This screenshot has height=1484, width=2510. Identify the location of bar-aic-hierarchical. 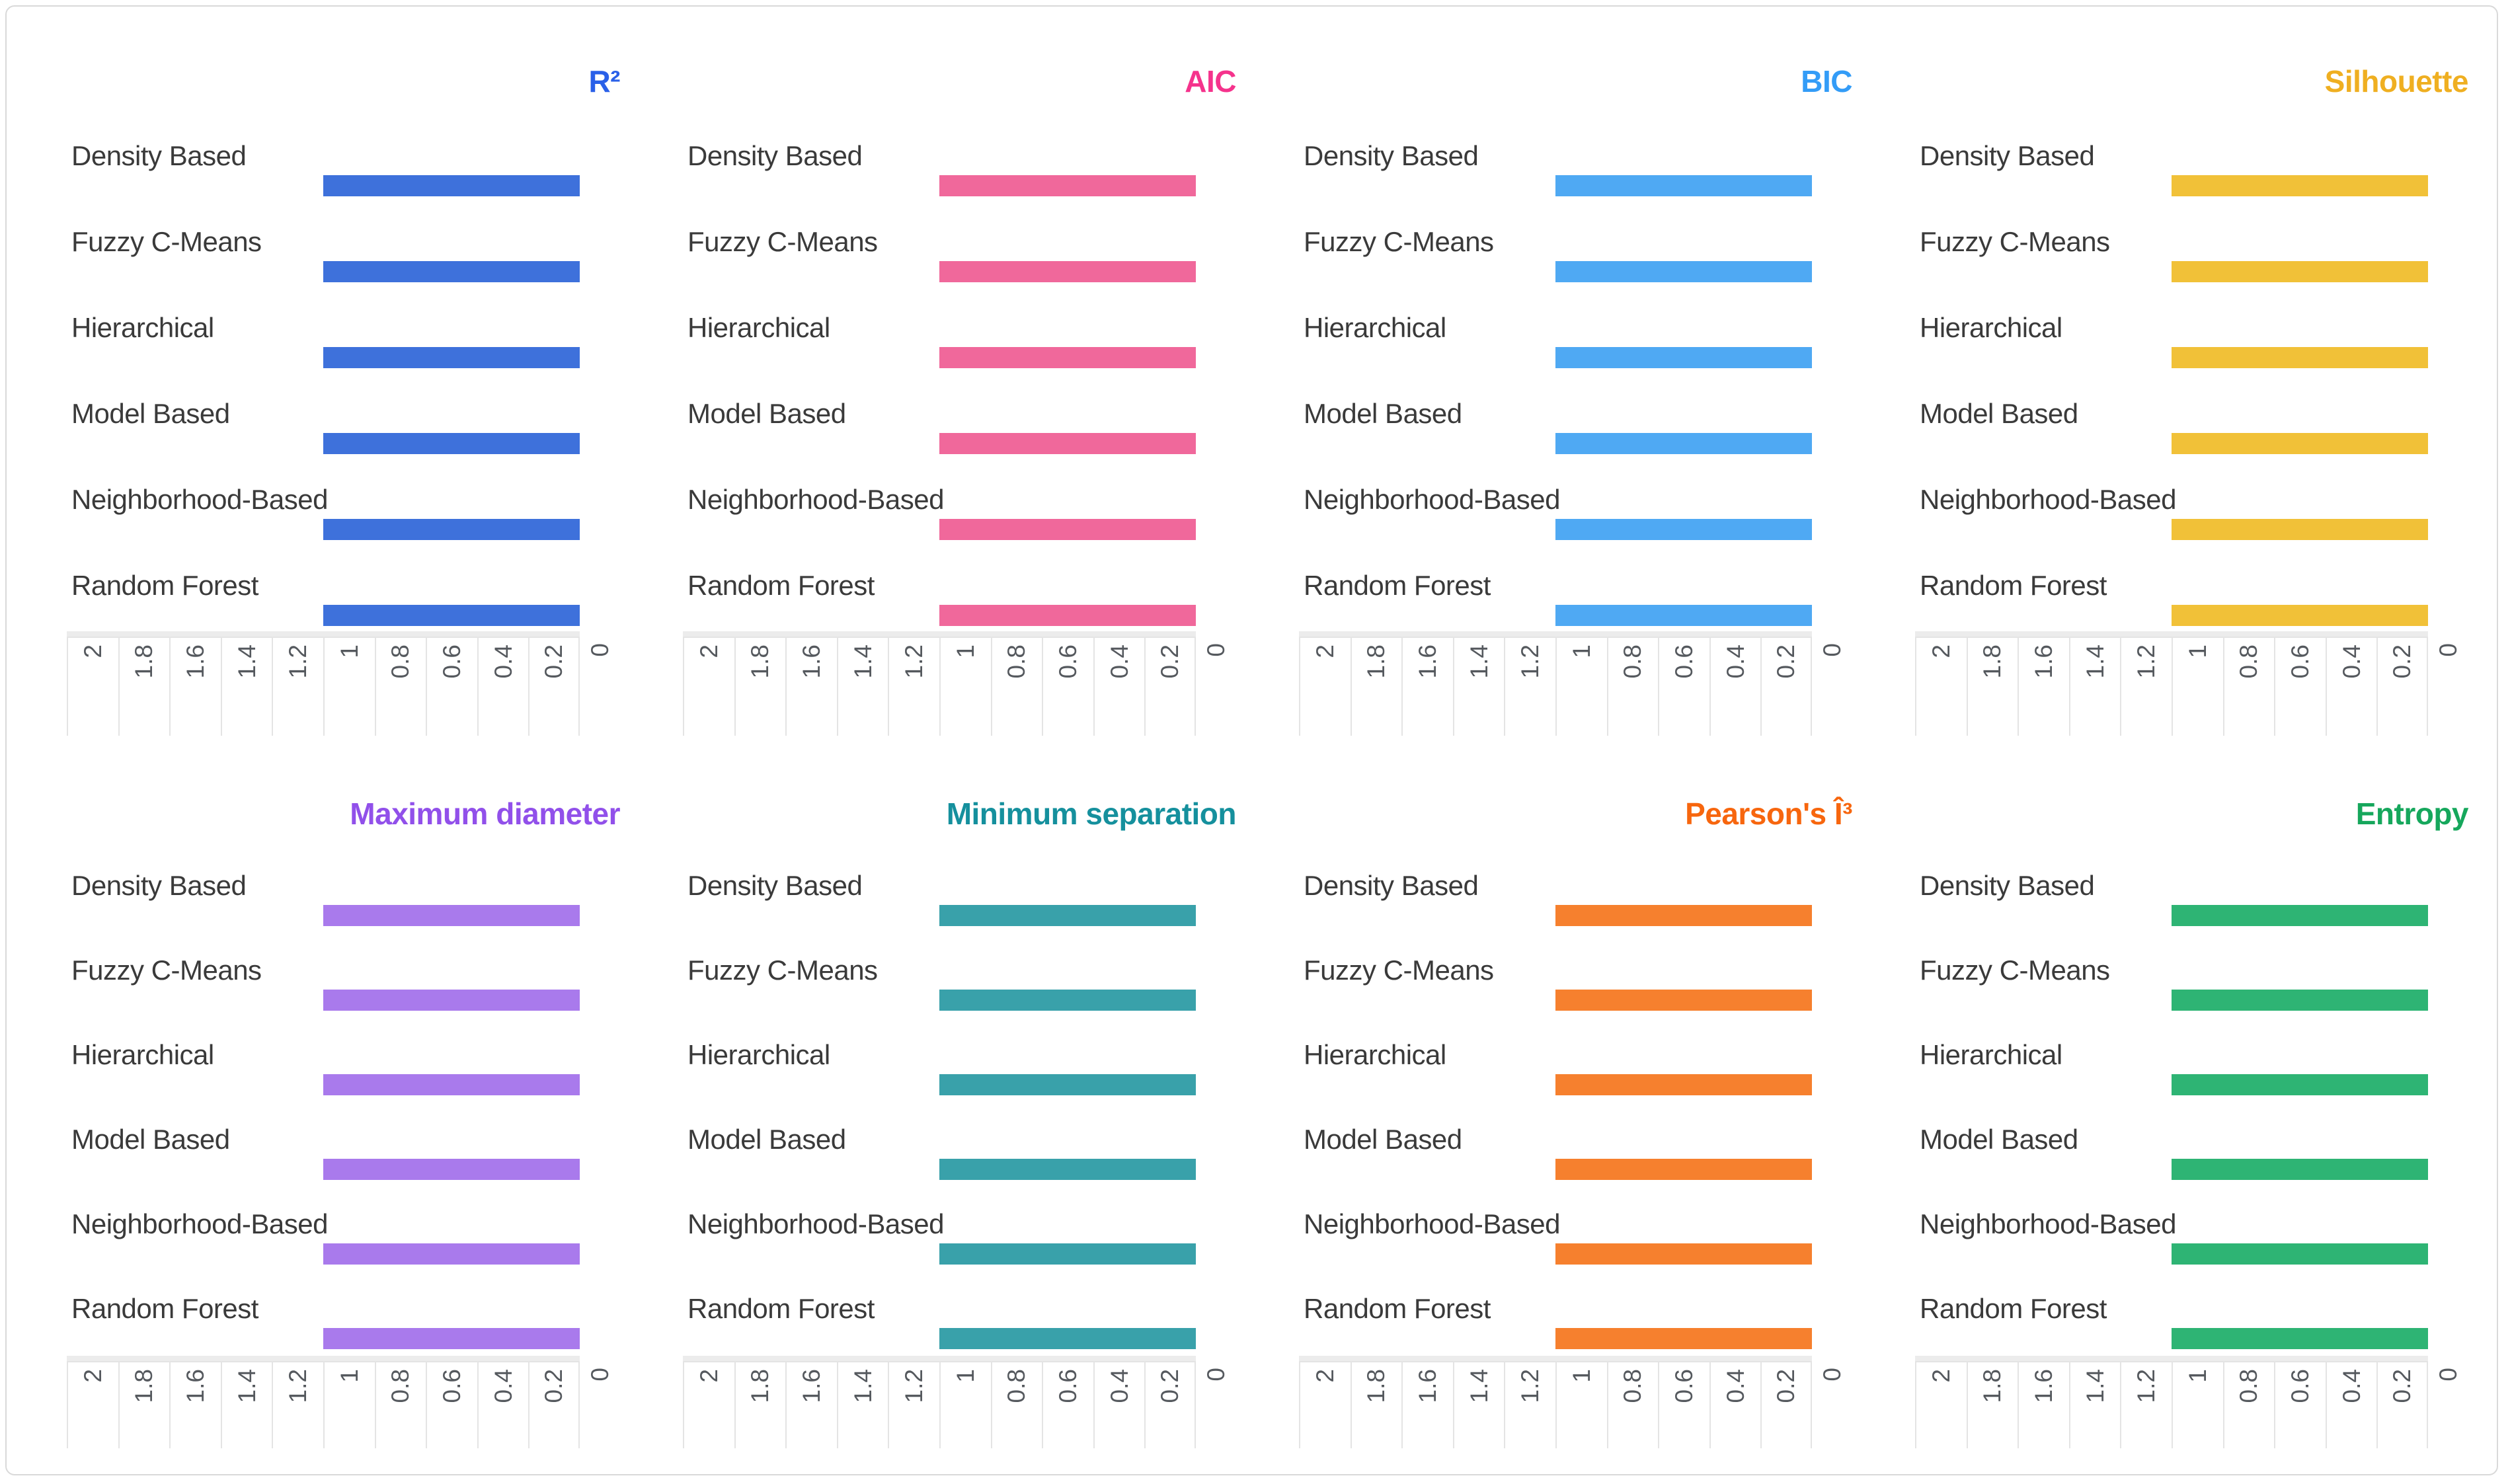
(1067, 357).